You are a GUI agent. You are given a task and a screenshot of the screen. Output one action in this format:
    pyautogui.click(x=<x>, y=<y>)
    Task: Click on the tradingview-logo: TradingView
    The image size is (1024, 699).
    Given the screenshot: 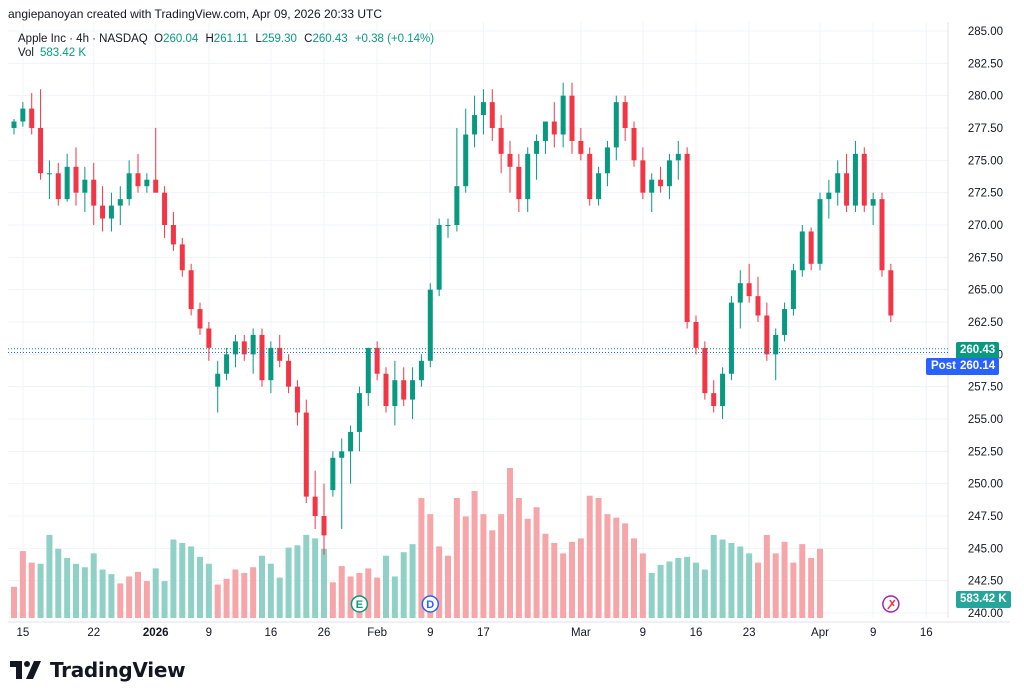 What is the action you would take?
    pyautogui.click(x=98, y=670)
    